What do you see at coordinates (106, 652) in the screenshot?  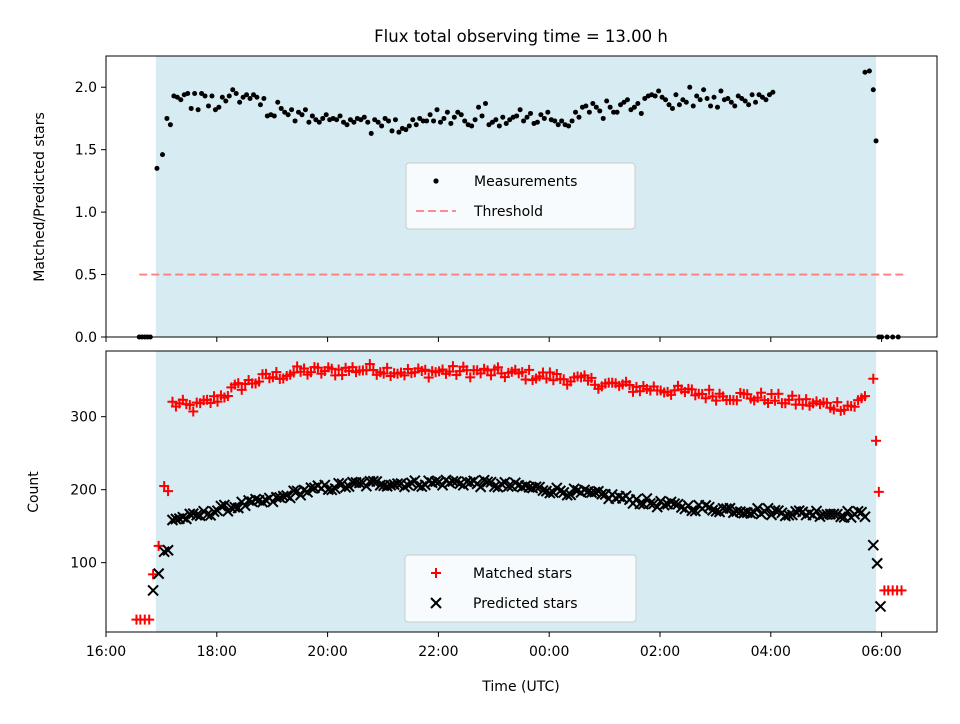 I see `x-tick-label: 16:00` at bounding box center [106, 652].